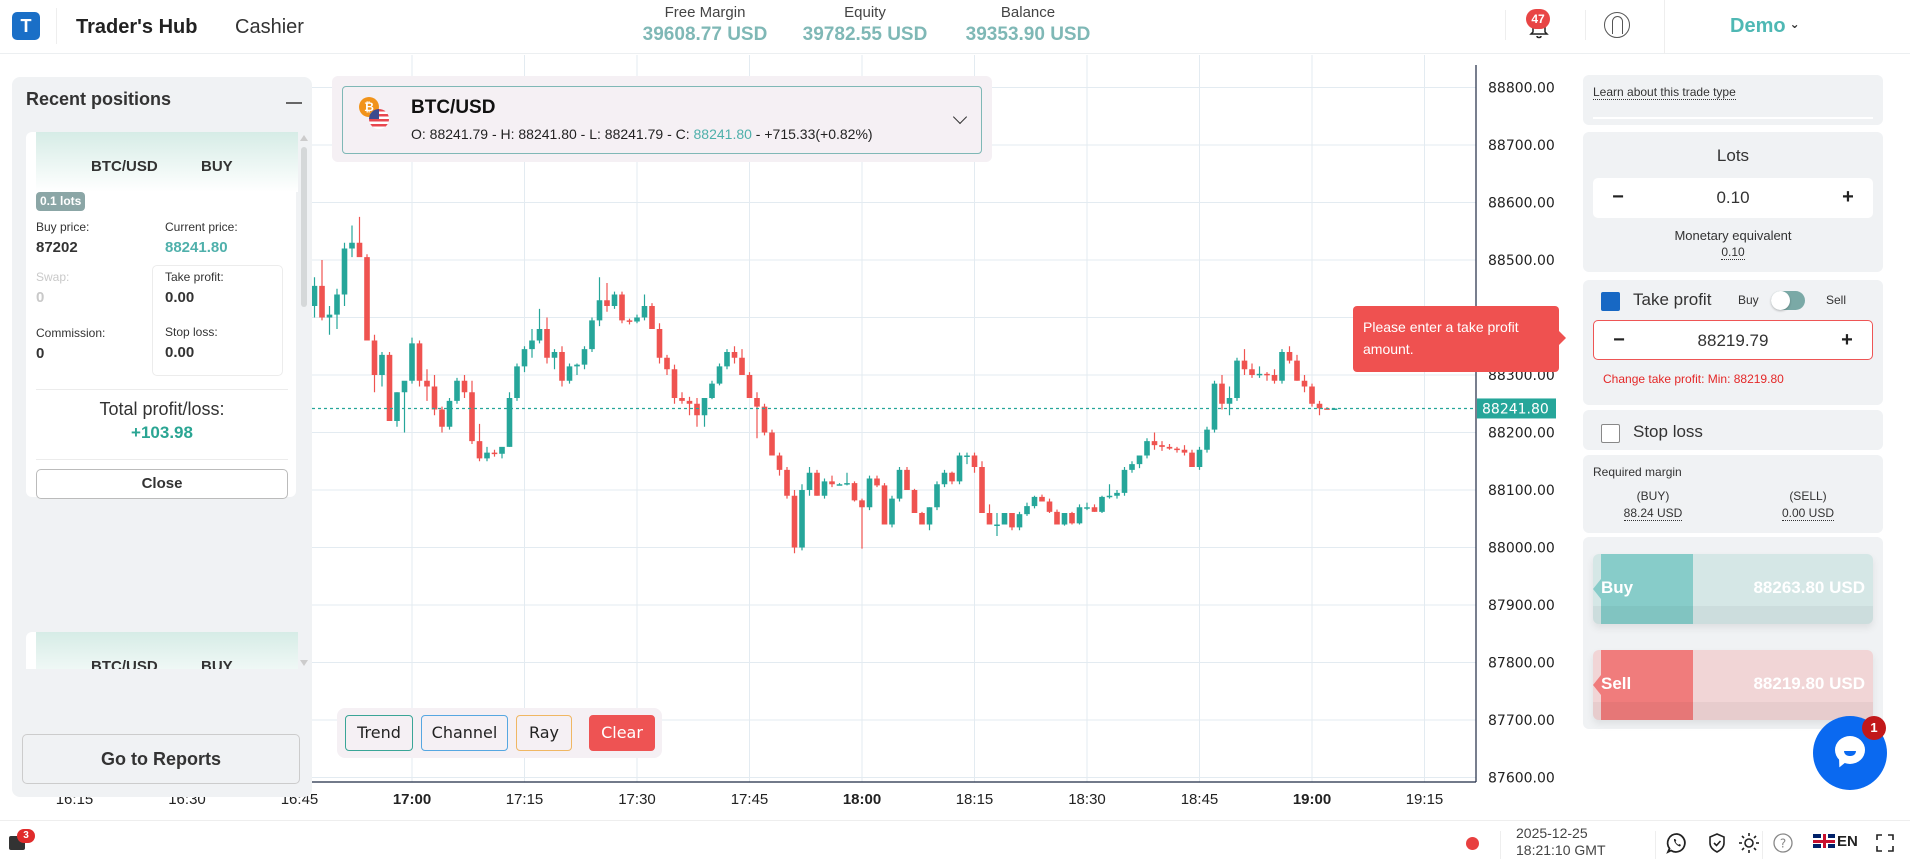 Image resolution: width=1910 pixels, height=864 pixels. Describe the element at coordinates (1748, 300) in the screenshot. I see `toggle-buy-label: Buy` at that location.